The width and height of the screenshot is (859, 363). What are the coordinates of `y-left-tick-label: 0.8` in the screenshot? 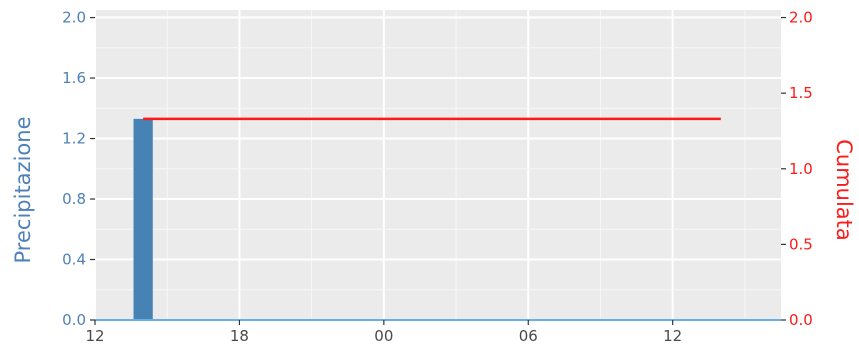 It's located at (74, 199).